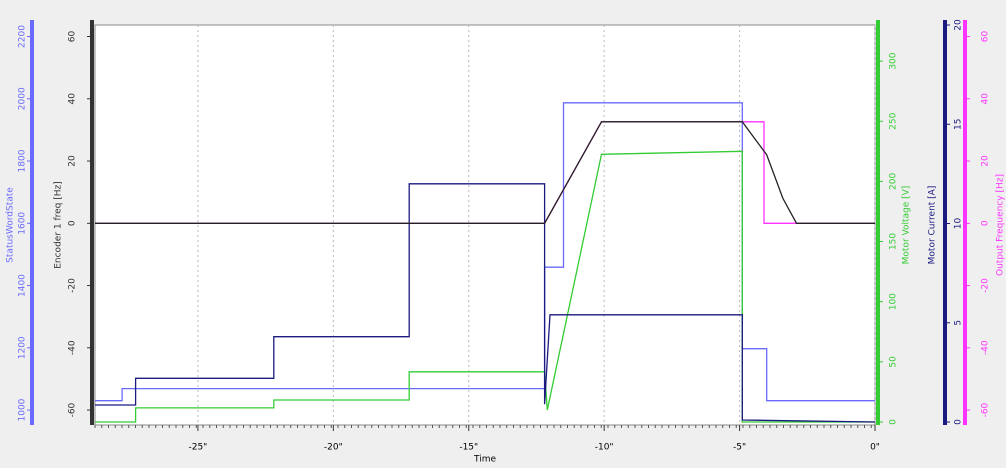  What do you see at coordinates (894, 301) in the screenshot?
I see `y-tick-label: 100` at bounding box center [894, 301].